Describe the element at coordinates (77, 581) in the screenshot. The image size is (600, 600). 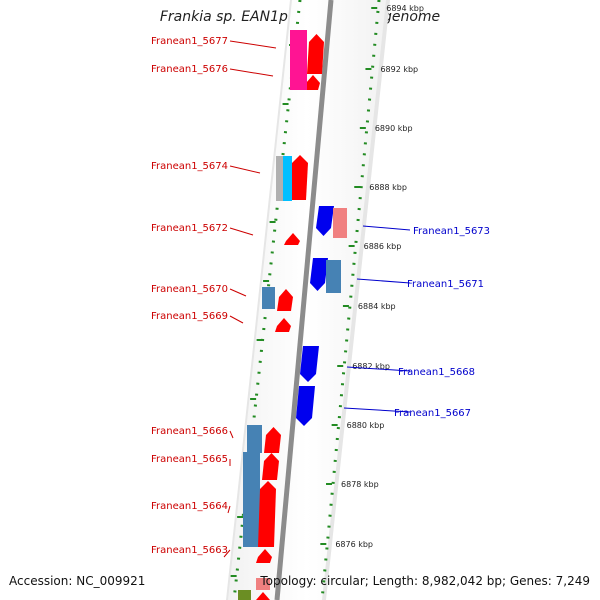
I see `accession-text: Accession: NC_009921` at that location.